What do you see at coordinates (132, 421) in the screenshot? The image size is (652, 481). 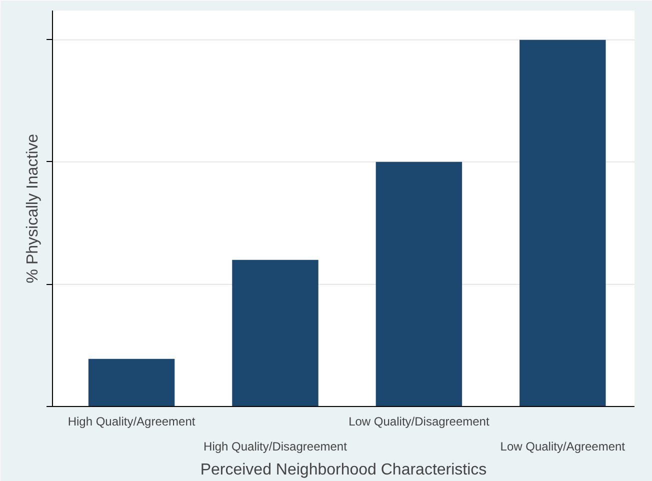 I see `x-tick-label: High Quality/Agreement` at bounding box center [132, 421].